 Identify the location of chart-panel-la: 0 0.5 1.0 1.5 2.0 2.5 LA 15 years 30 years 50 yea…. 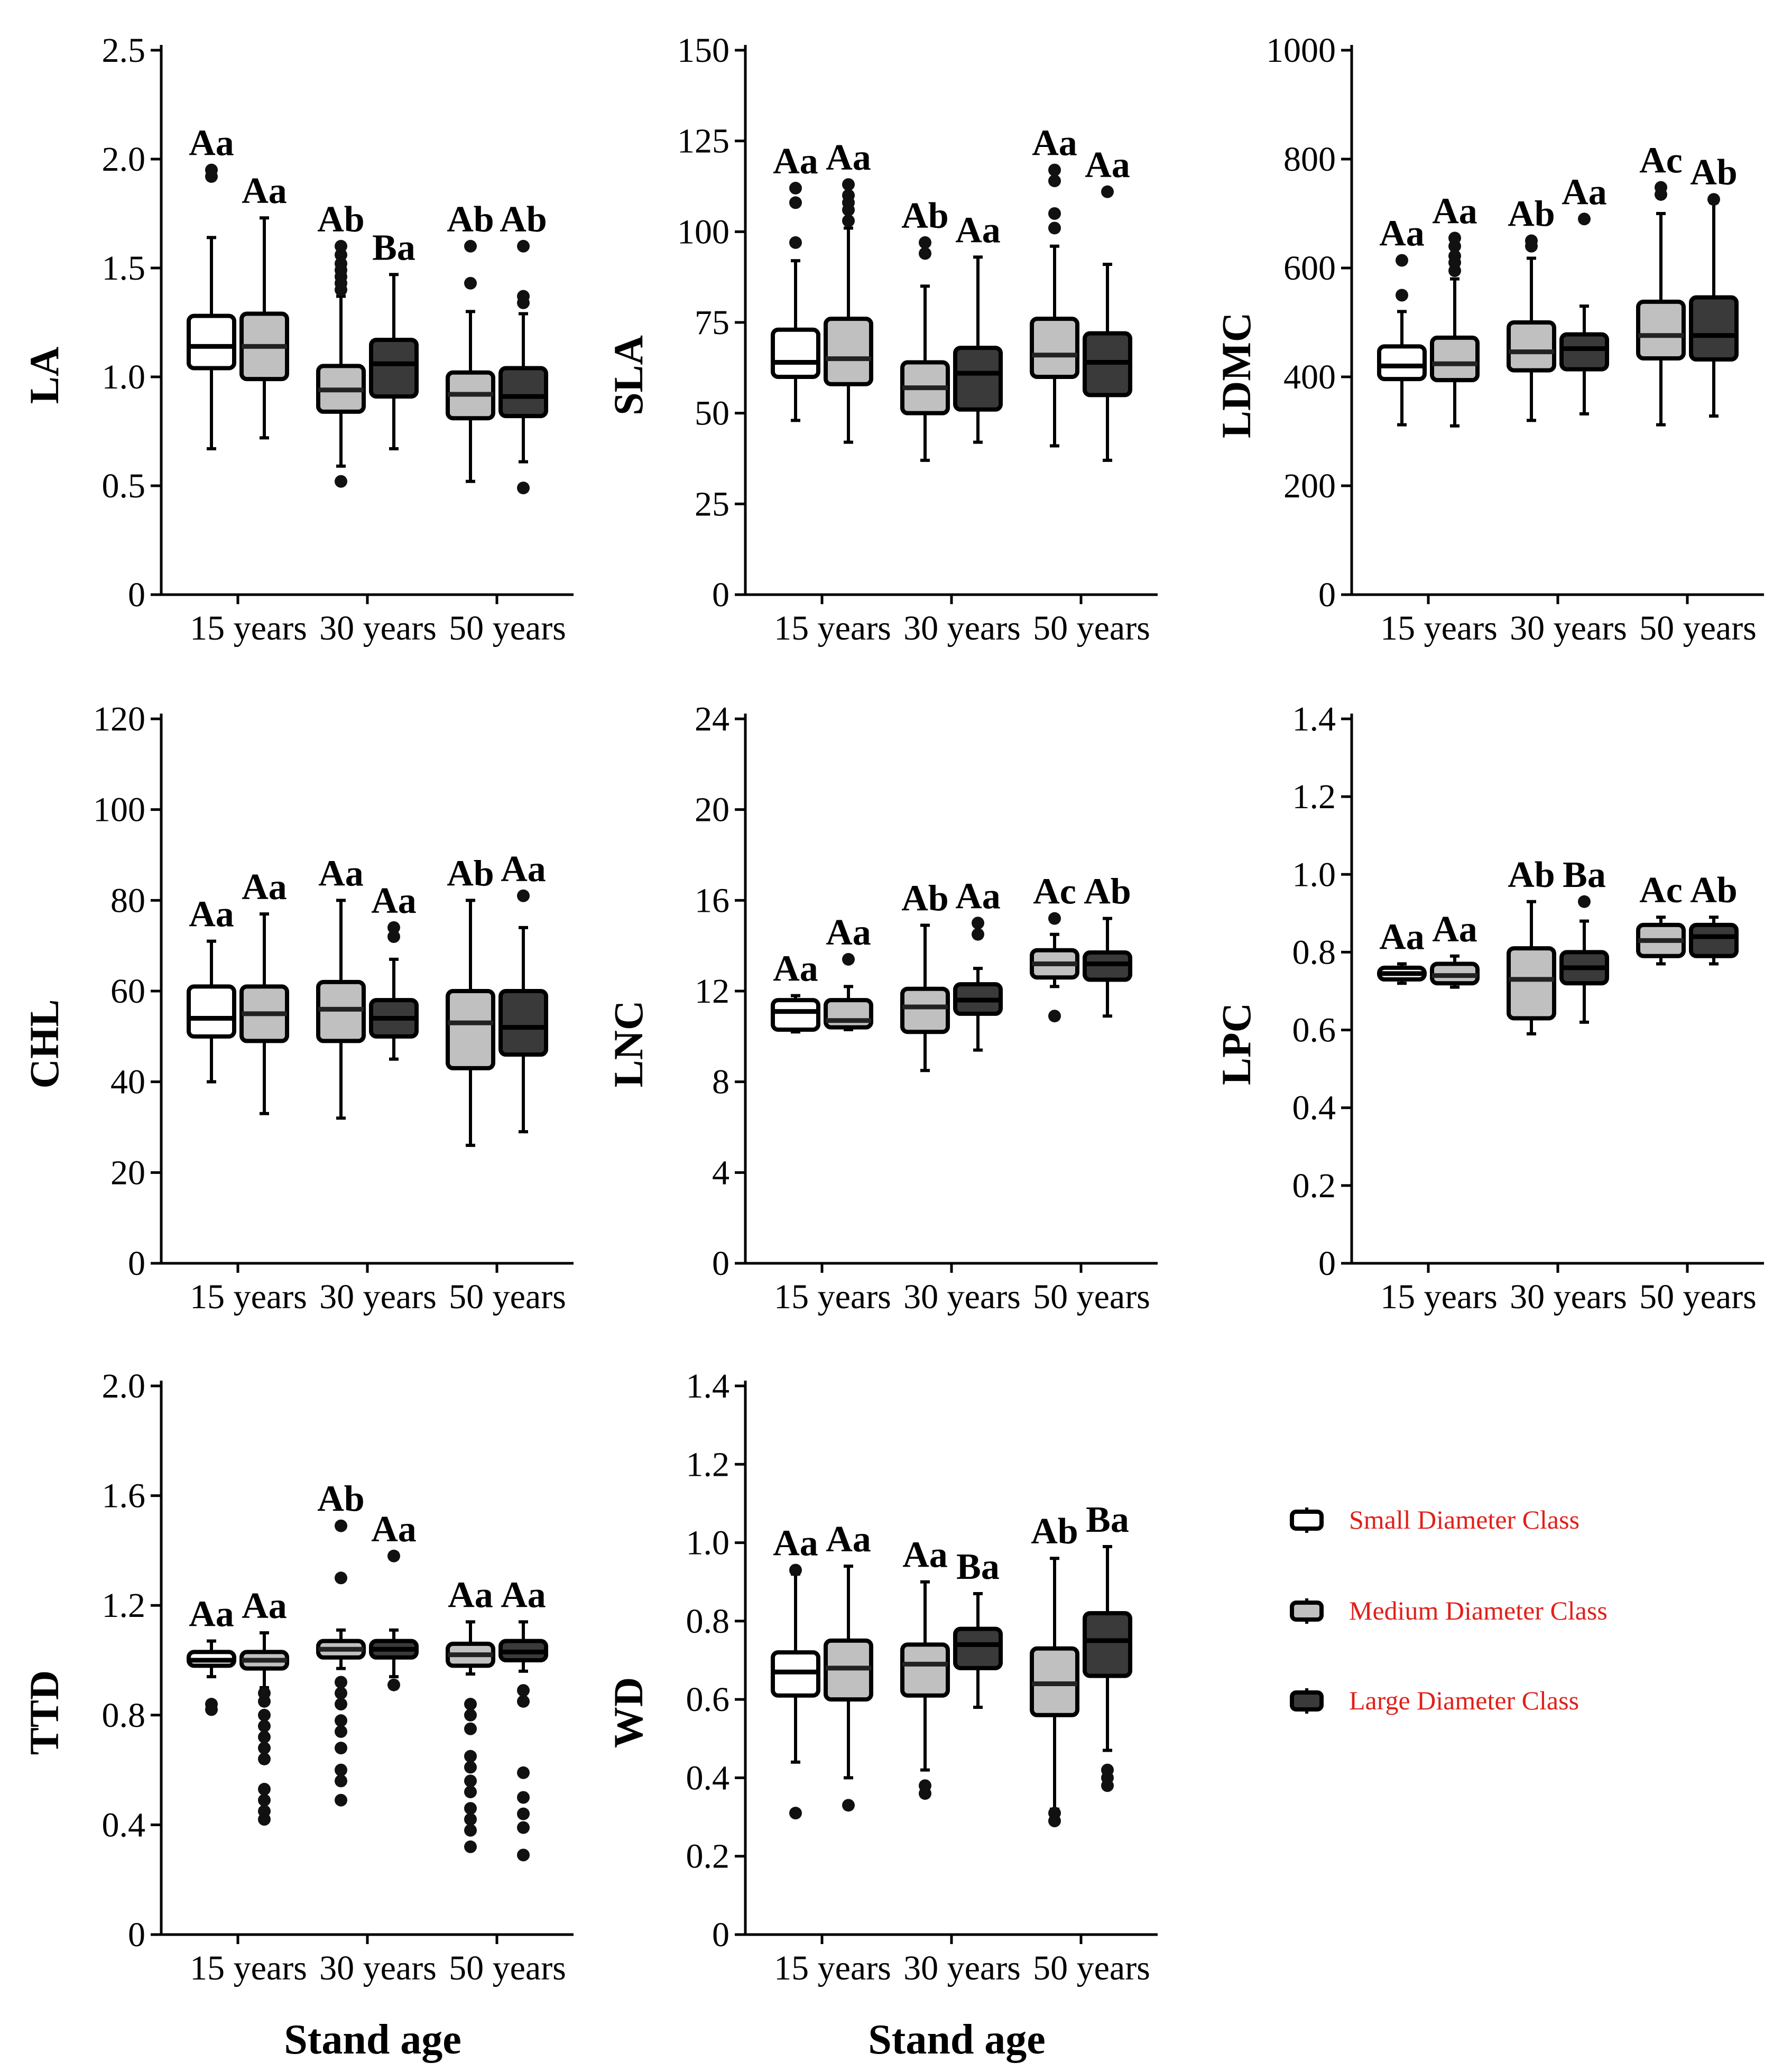
(297, 339).